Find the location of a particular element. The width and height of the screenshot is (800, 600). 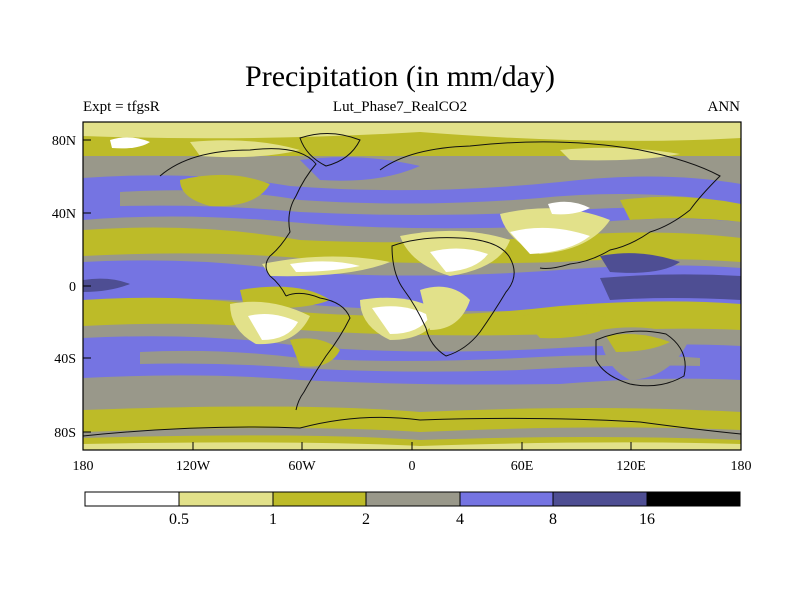

y-axis: 80N 40N 0 40S 80S is located at coordinates (71, 287).